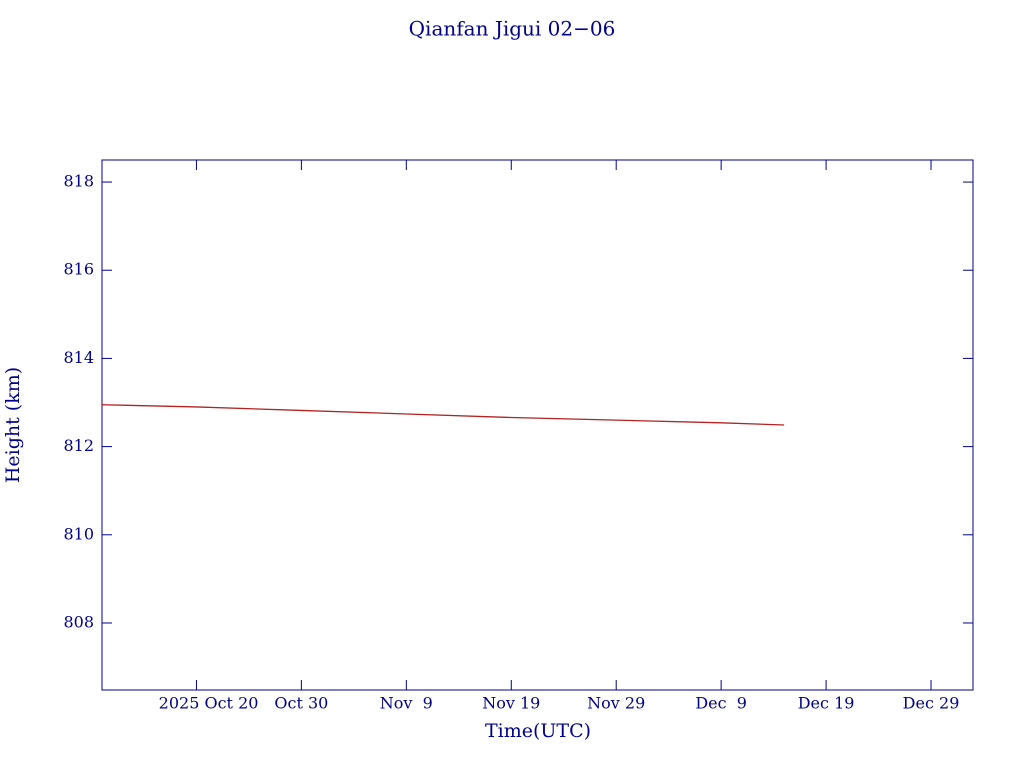 This screenshot has width=1024, height=768. What do you see at coordinates (512, 29) in the screenshot?
I see `chart-title: Qianfan Jigui 02−06` at bounding box center [512, 29].